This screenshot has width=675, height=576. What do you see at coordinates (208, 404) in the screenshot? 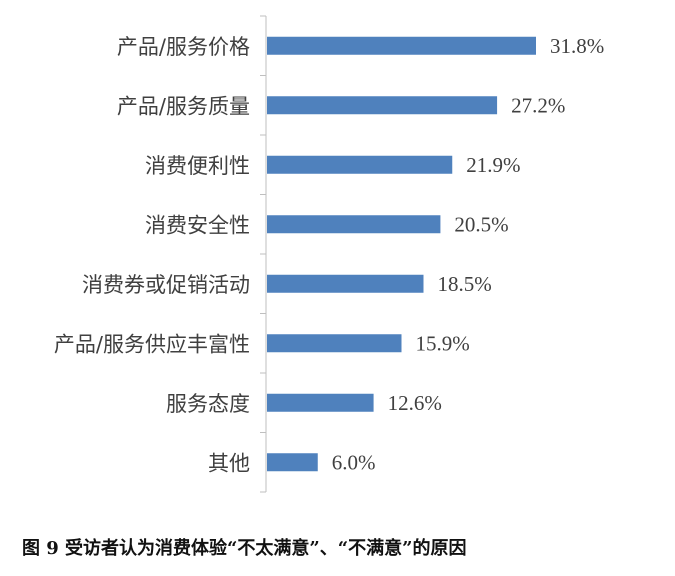
I see `category-label: 服务态度` at bounding box center [208, 404].